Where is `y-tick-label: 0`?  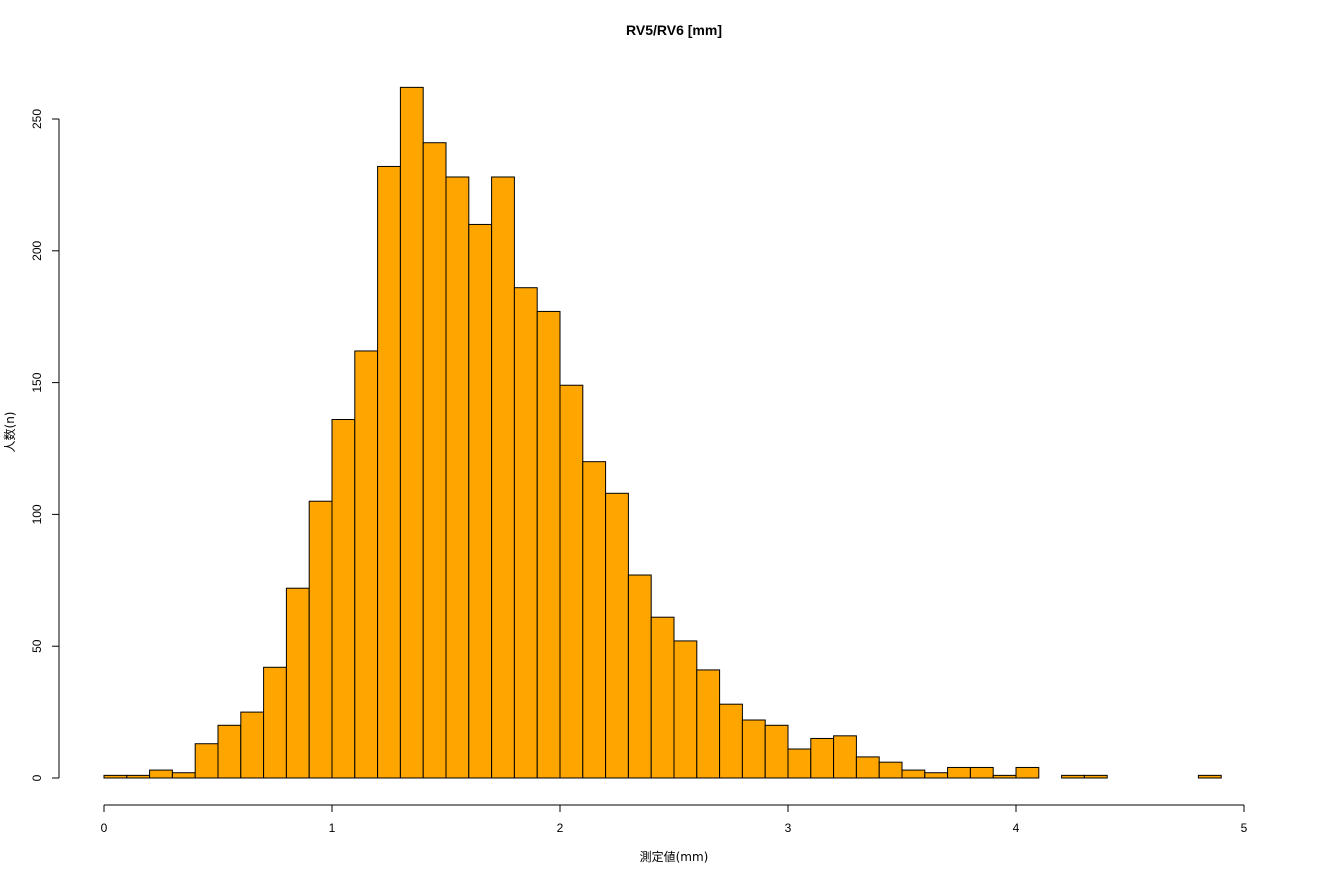
y-tick-label: 0 is located at coordinates (37, 777).